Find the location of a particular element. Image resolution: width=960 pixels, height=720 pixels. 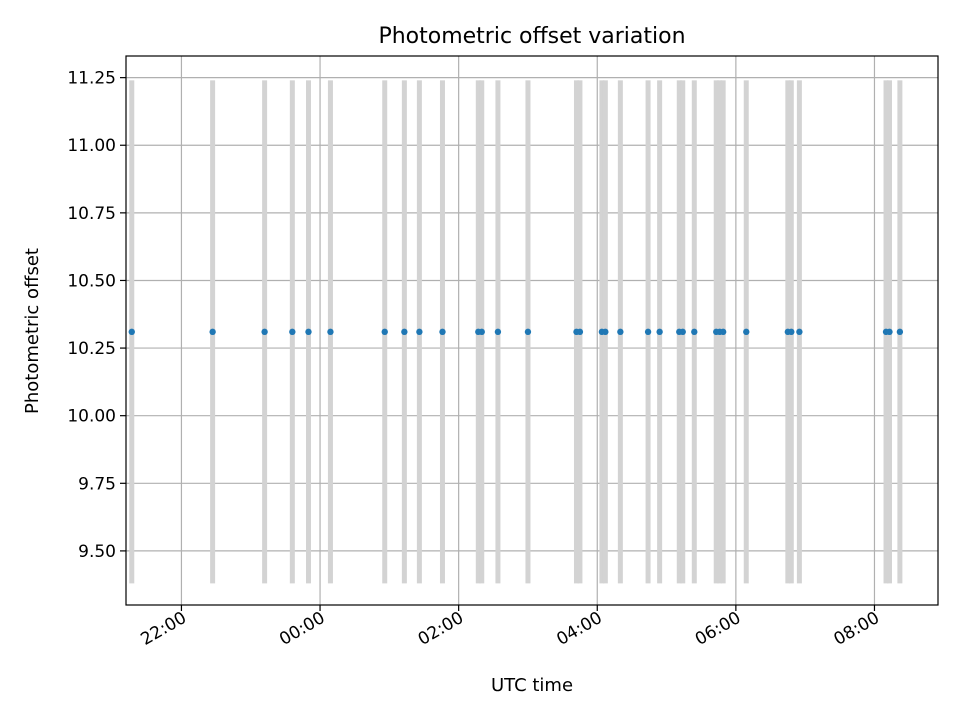

y-tick-label: 10.00 is located at coordinates (91, 417).